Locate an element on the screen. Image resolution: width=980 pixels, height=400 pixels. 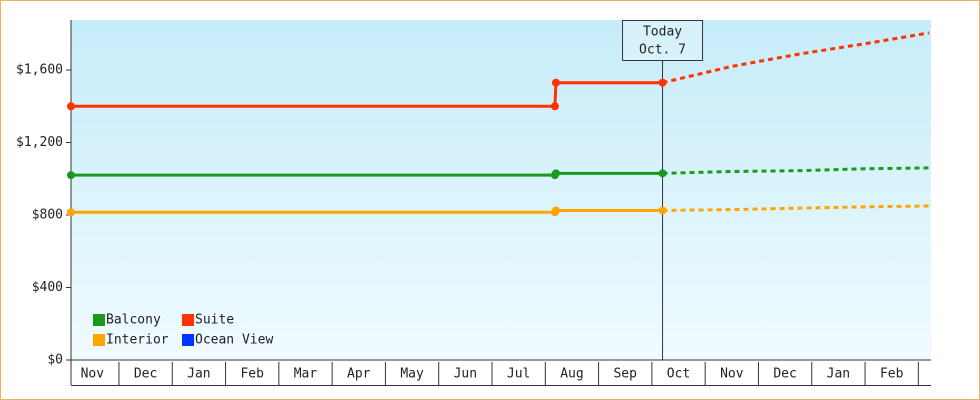
today-date: Oct. 7 is located at coordinates (662, 50).